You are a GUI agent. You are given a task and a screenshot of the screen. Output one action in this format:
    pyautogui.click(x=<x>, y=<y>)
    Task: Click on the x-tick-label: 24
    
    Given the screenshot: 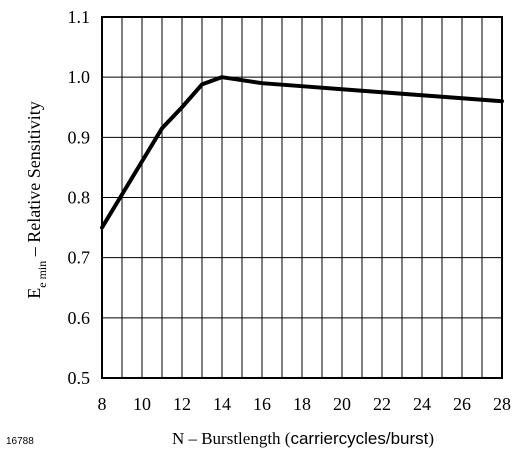 What is the action you would take?
    pyautogui.click(x=422, y=404)
    